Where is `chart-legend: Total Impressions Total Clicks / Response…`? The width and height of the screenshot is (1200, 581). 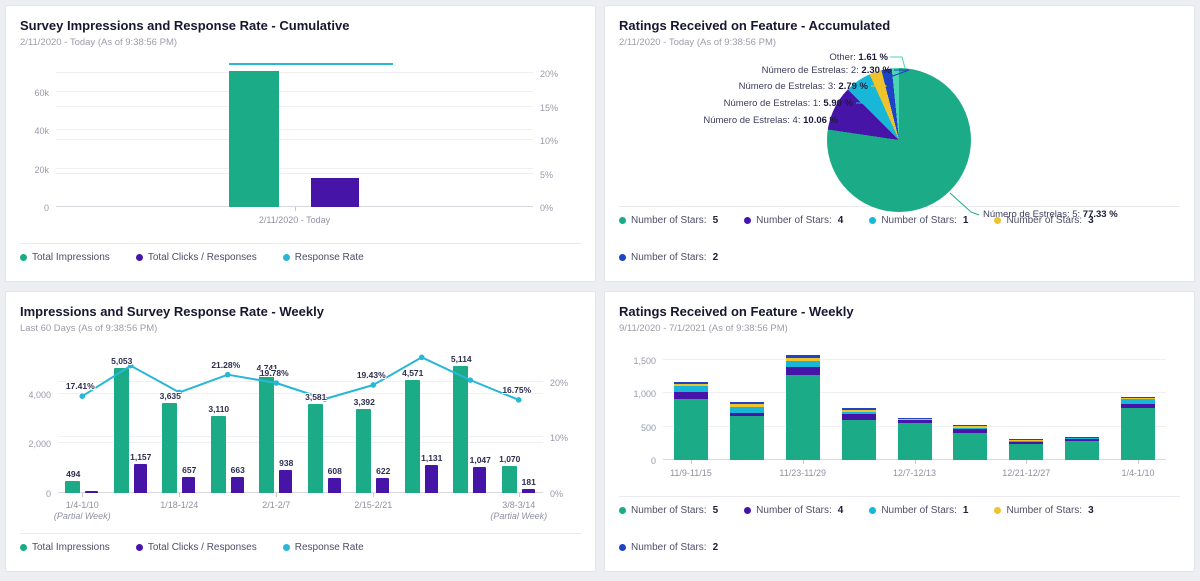 chart-legend: Total Impressions Total Clicks / Response… is located at coordinates (300, 262).